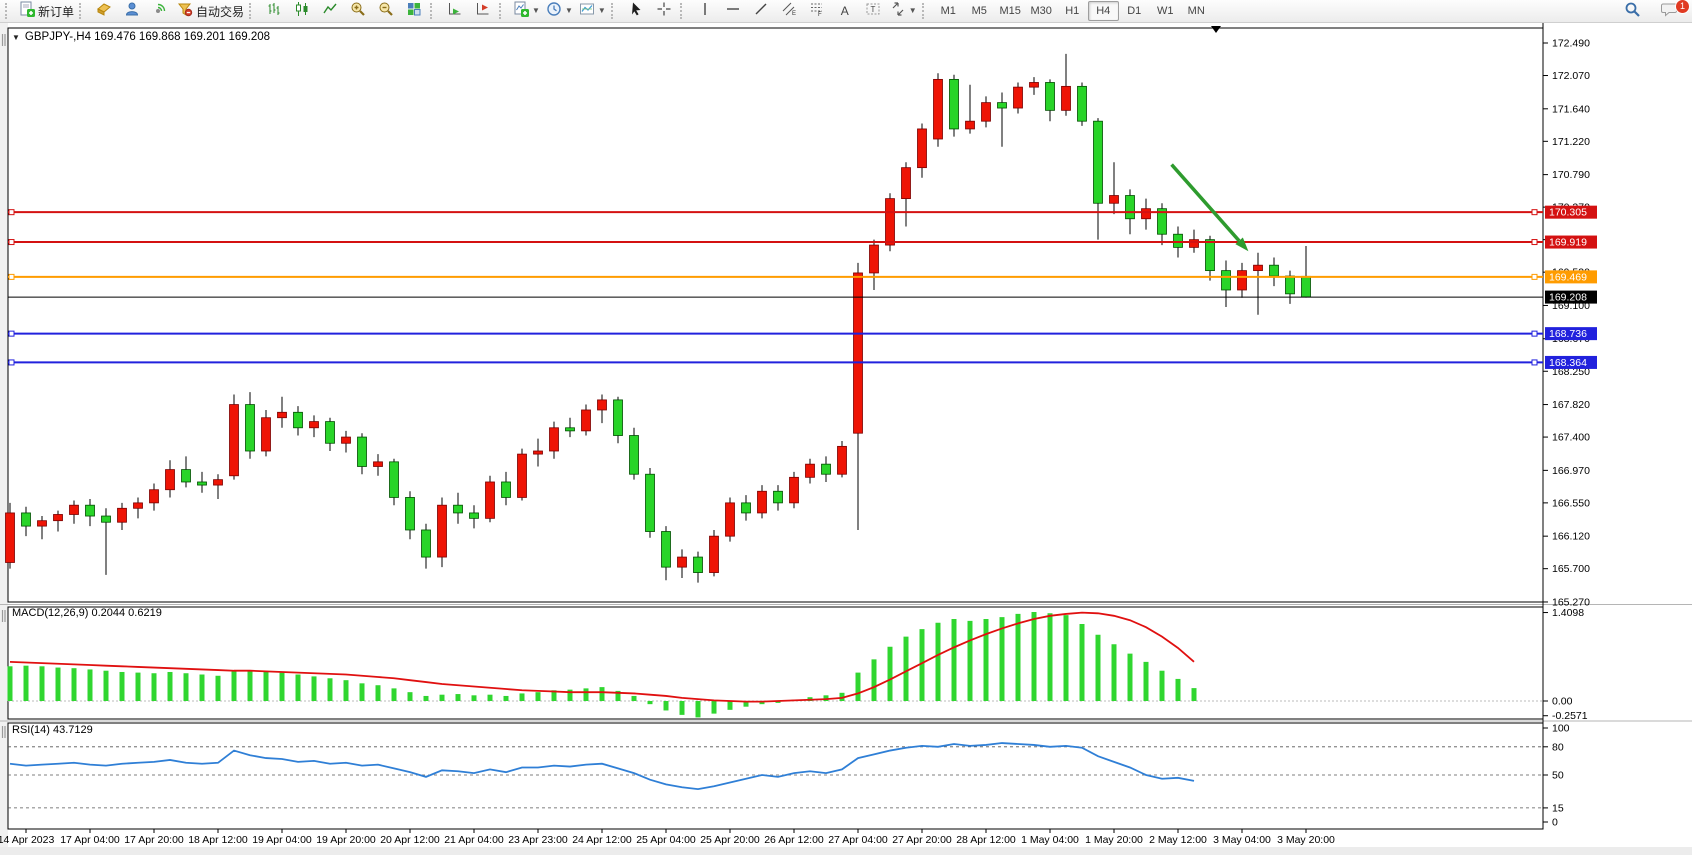 The height and width of the screenshot is (855, 1692). I want to click on svg-text: 170.305, so click(1568, 213).